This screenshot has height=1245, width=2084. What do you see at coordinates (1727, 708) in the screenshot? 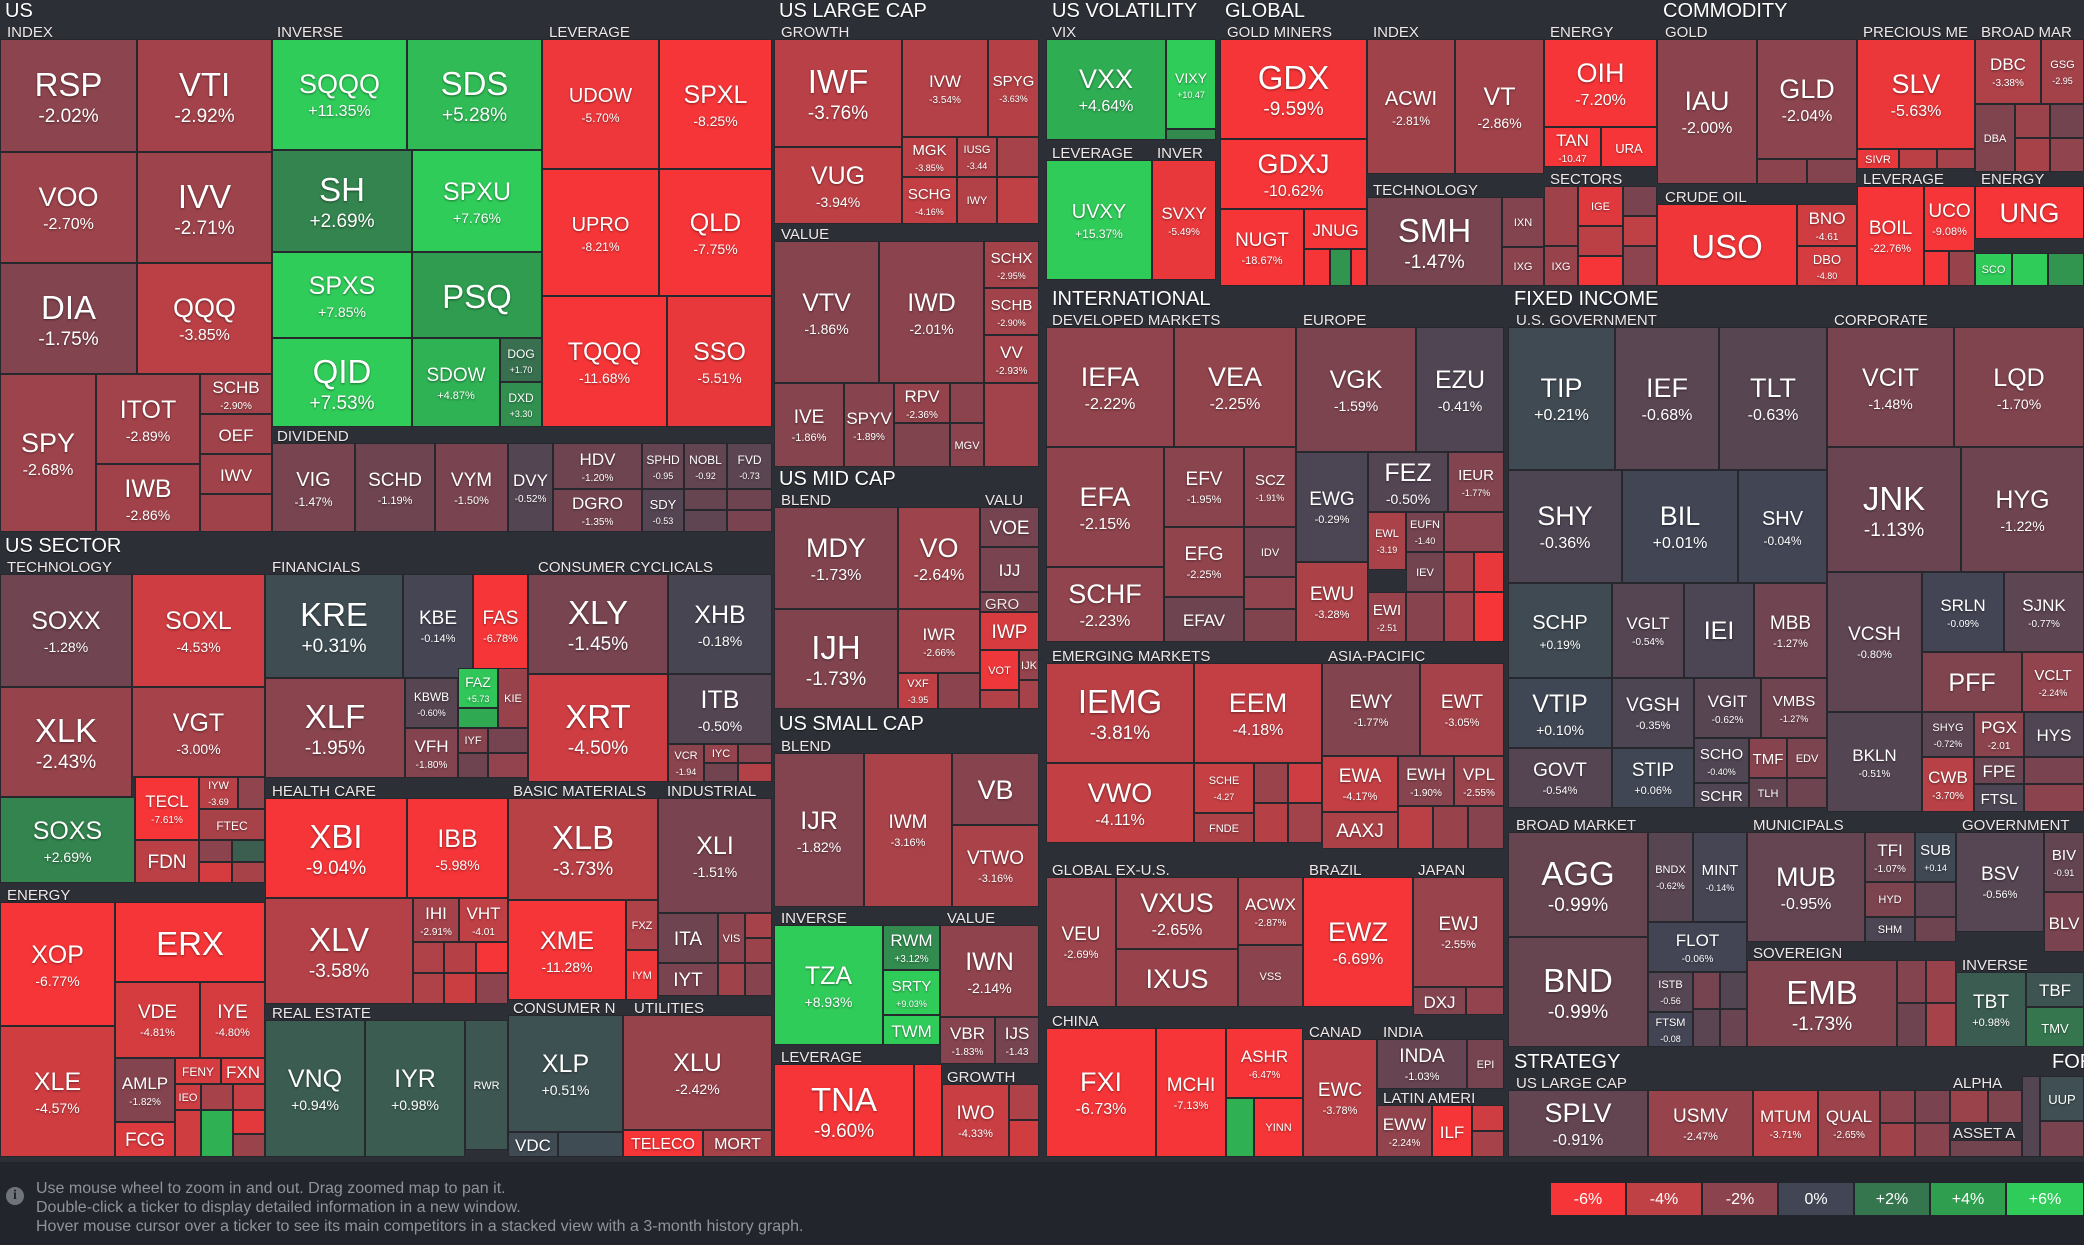
I see `ticker-vgit: VGIT -0.62%` at bounding box center [1727, 708].